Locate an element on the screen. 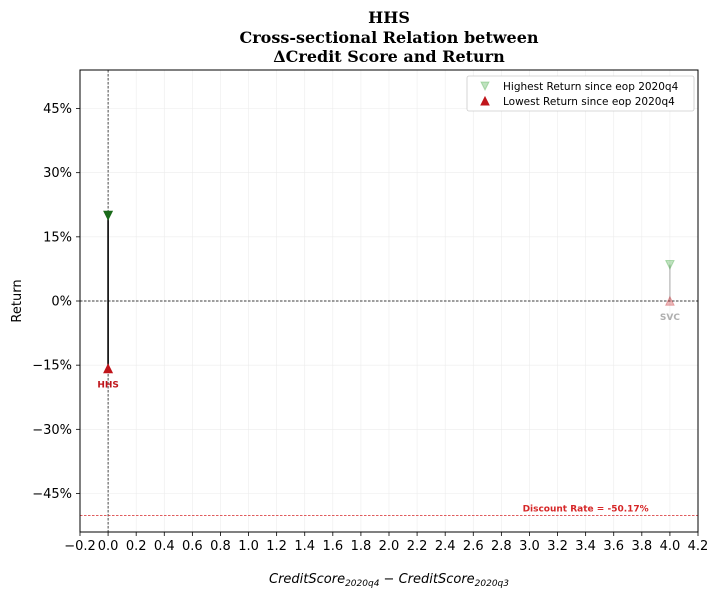  x-tick-label: 1.8 is located at coordinates (361, 546).